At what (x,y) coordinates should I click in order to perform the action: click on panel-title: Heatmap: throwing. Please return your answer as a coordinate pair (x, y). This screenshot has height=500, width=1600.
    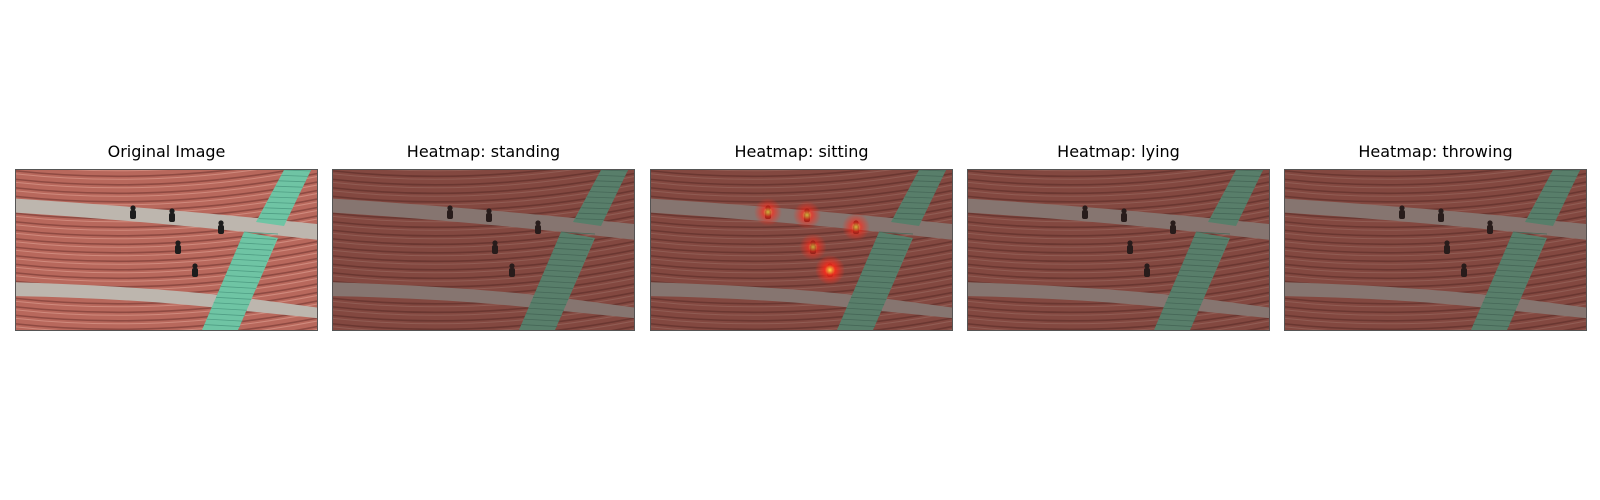
    Looking at the image, I should click on (1435, 151).